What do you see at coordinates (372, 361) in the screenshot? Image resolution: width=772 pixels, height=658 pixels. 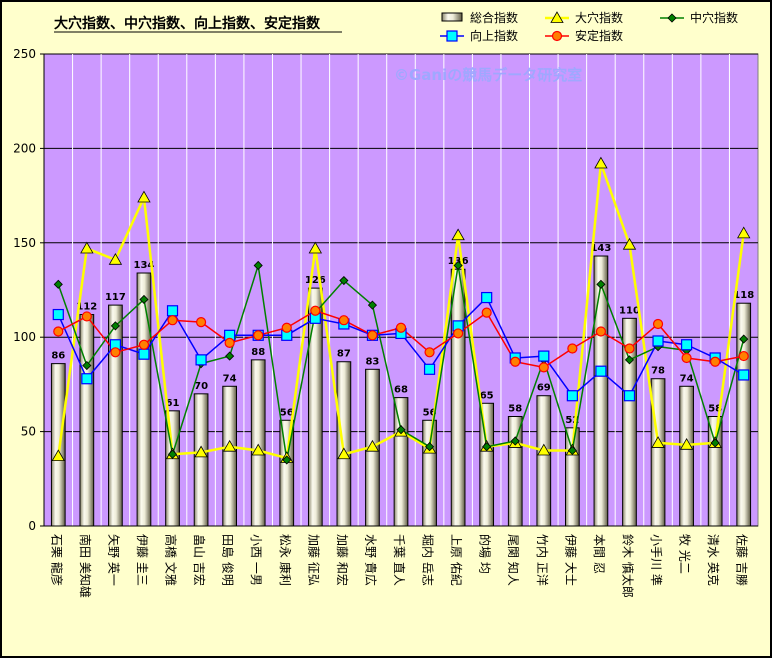 I see `bar-value-label: 83` at bounding box center [372, 361].